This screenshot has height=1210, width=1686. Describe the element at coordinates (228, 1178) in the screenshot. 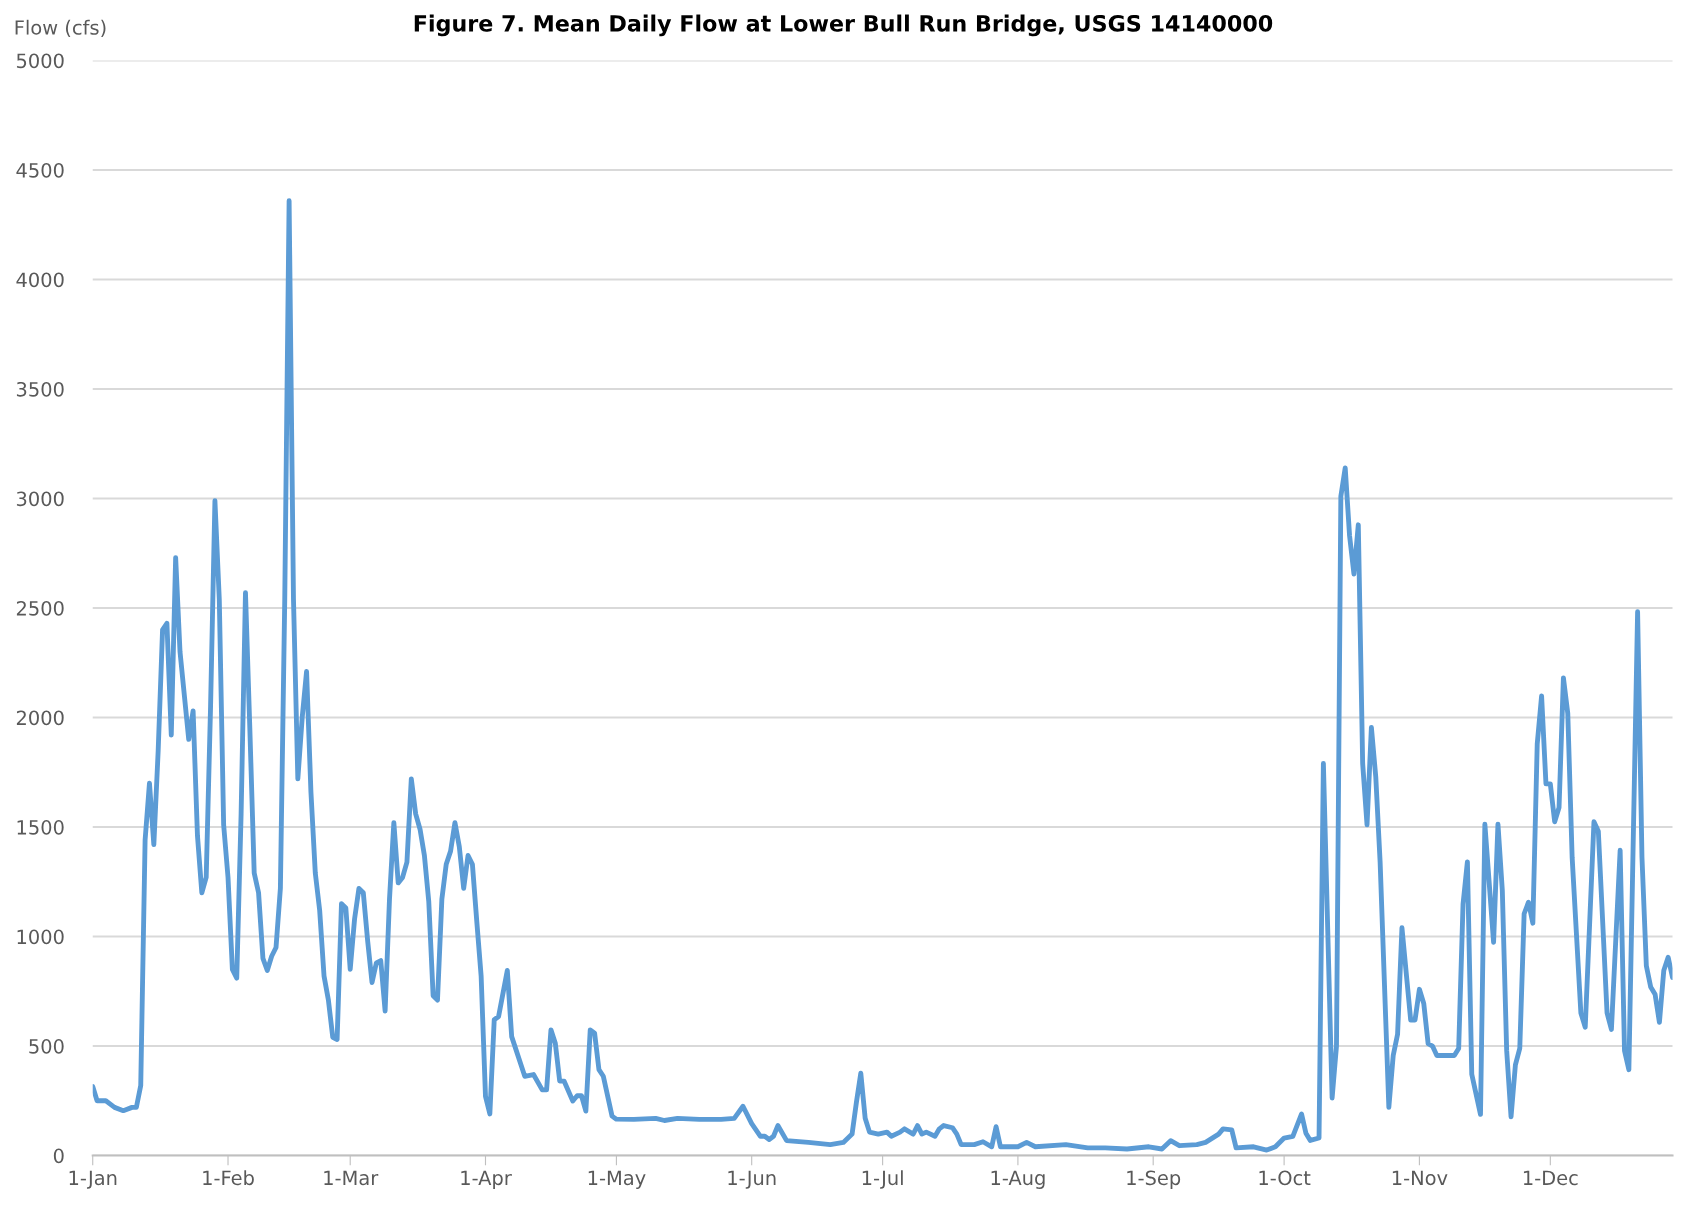

I see `x-tick-label: 1-Feb` at that location.